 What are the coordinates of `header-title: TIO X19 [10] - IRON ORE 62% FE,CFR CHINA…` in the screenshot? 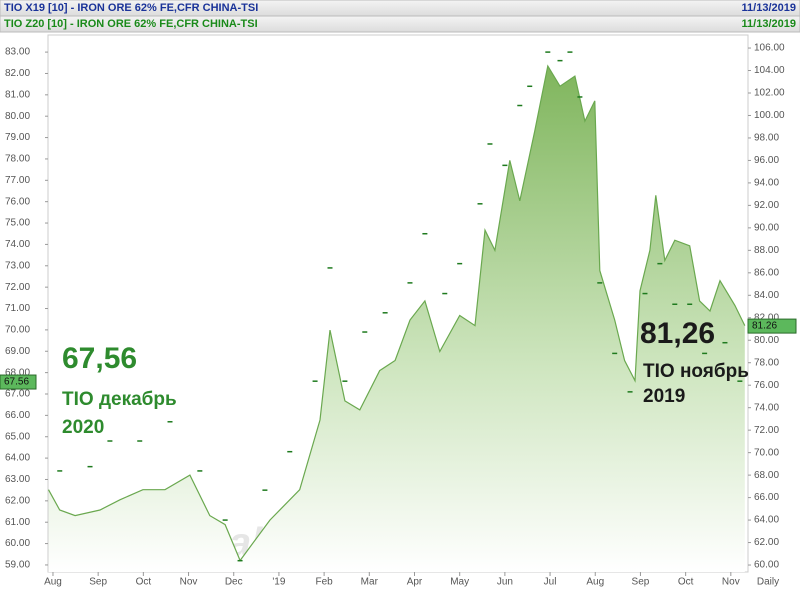 It's located at (131, 8).